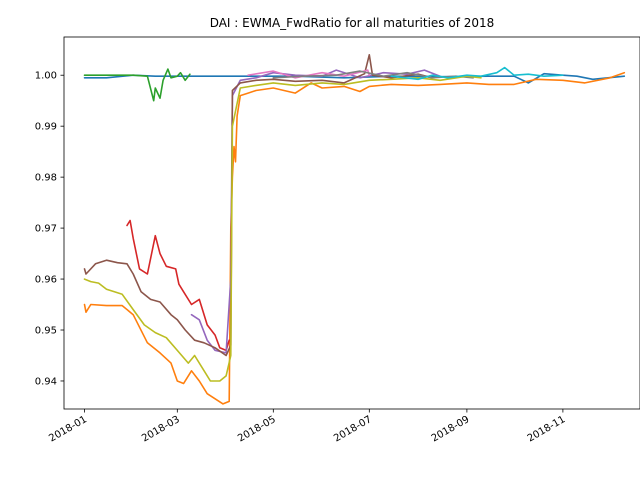  I want to click on y-axis: 0.94 0.95 0.96 0.97 0.98 0.99 1.00, so click(49, 229).